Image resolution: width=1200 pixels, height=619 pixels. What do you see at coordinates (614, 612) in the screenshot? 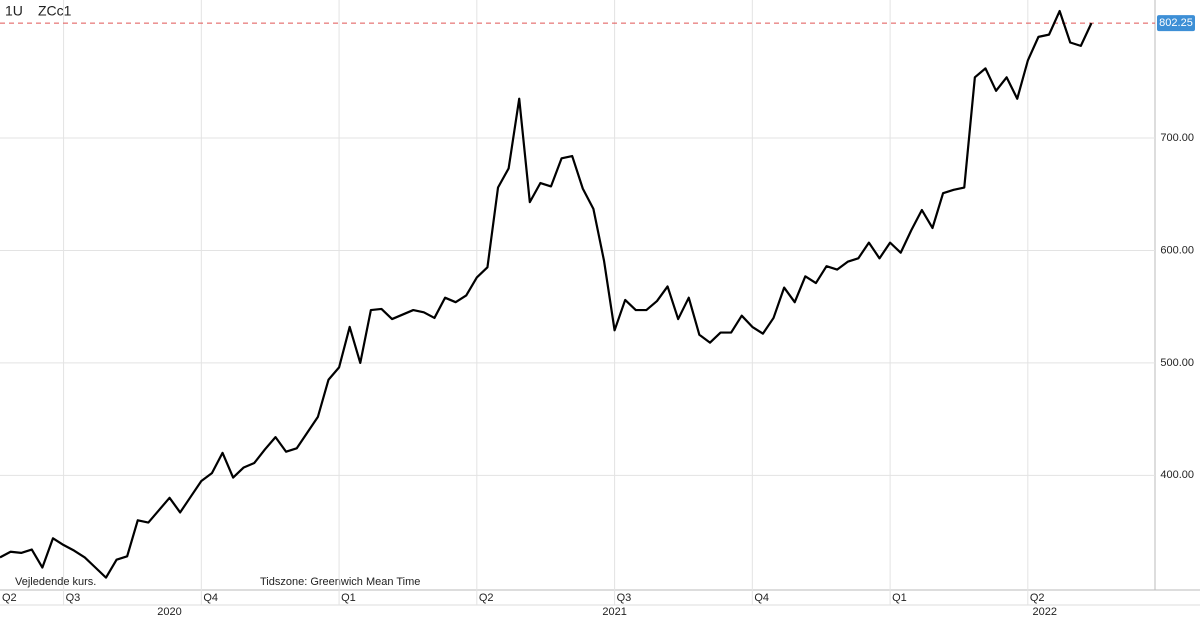
I see `year-label: 2021` at bounding box center [614, 612].